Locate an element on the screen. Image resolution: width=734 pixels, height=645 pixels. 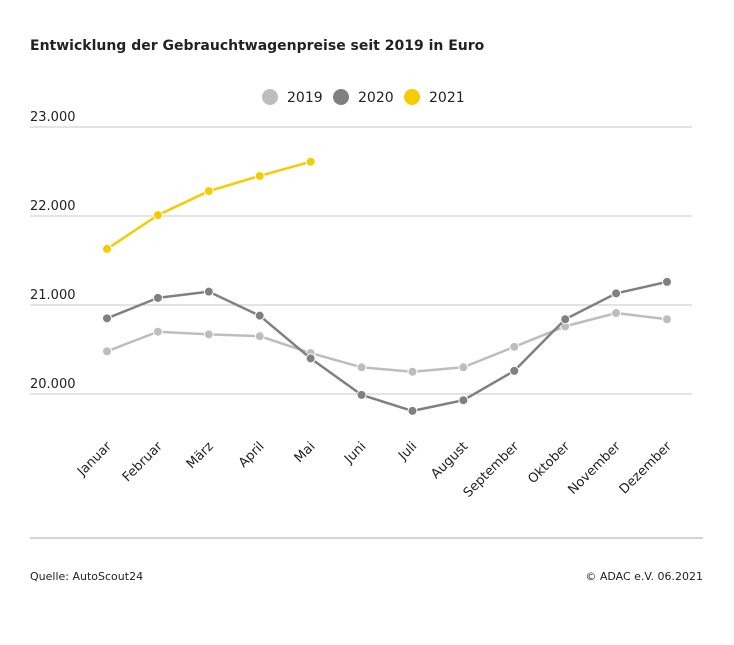
series-line is located at coordinates (387, 342).